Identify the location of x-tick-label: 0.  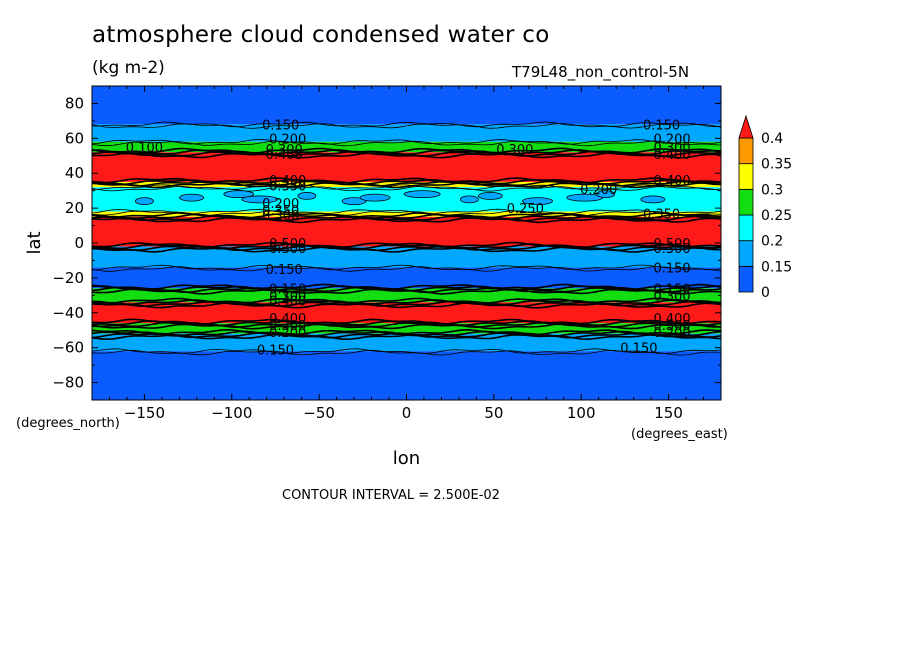
(407, 413).